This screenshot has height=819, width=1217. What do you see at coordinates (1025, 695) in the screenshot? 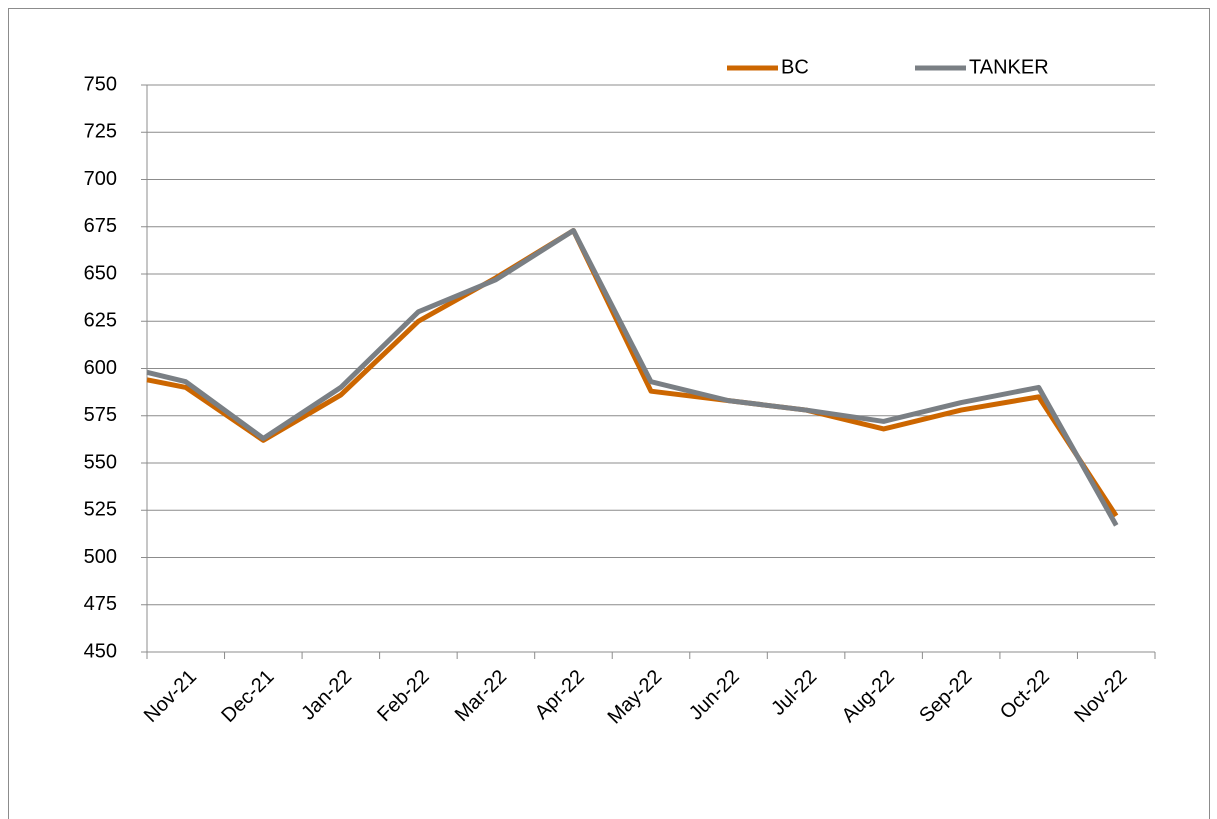
I see `x-tick-label: Oct-22` at bounding box center [1025, 695].